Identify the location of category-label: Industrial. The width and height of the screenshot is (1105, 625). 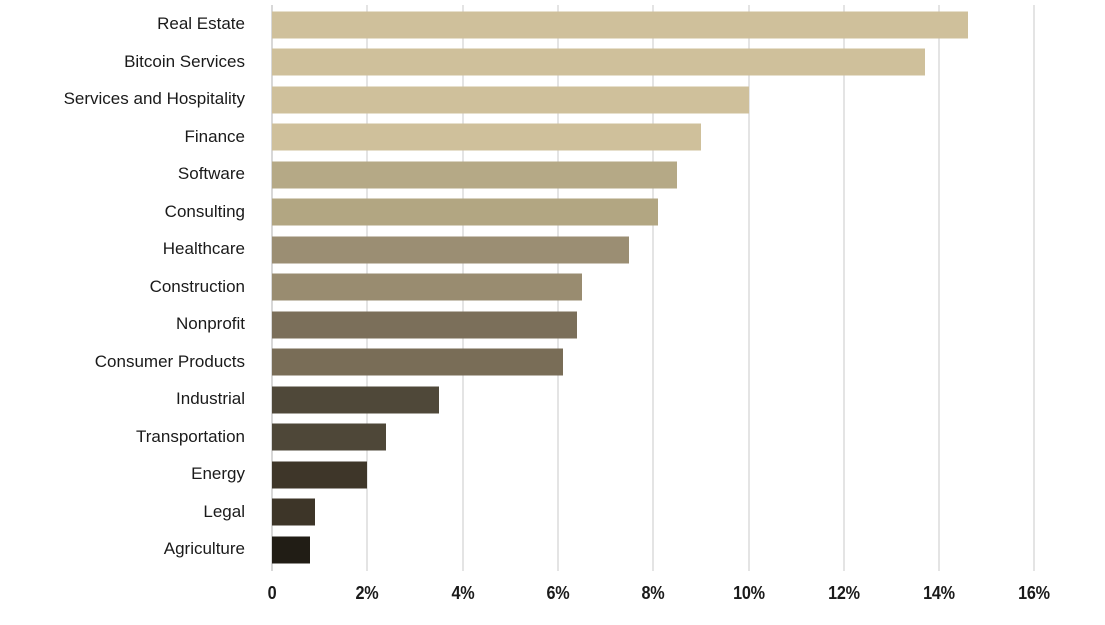
(210, 399).